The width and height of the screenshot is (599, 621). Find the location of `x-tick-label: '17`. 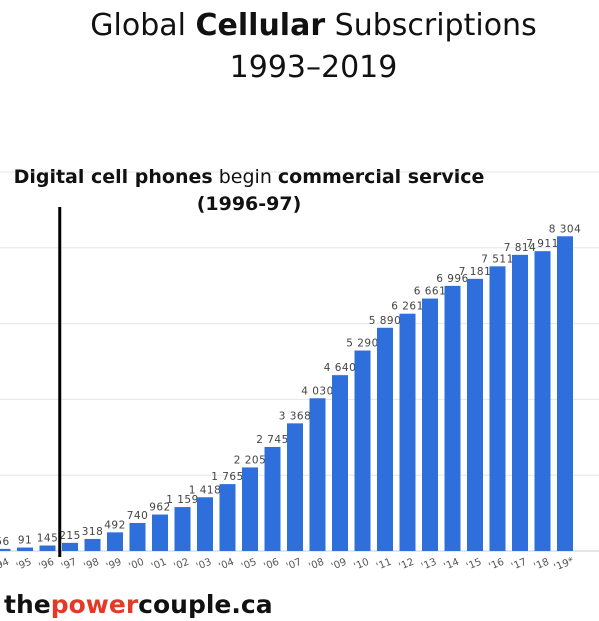

x-tick-label: '17 is located at coordinates (519, 565).